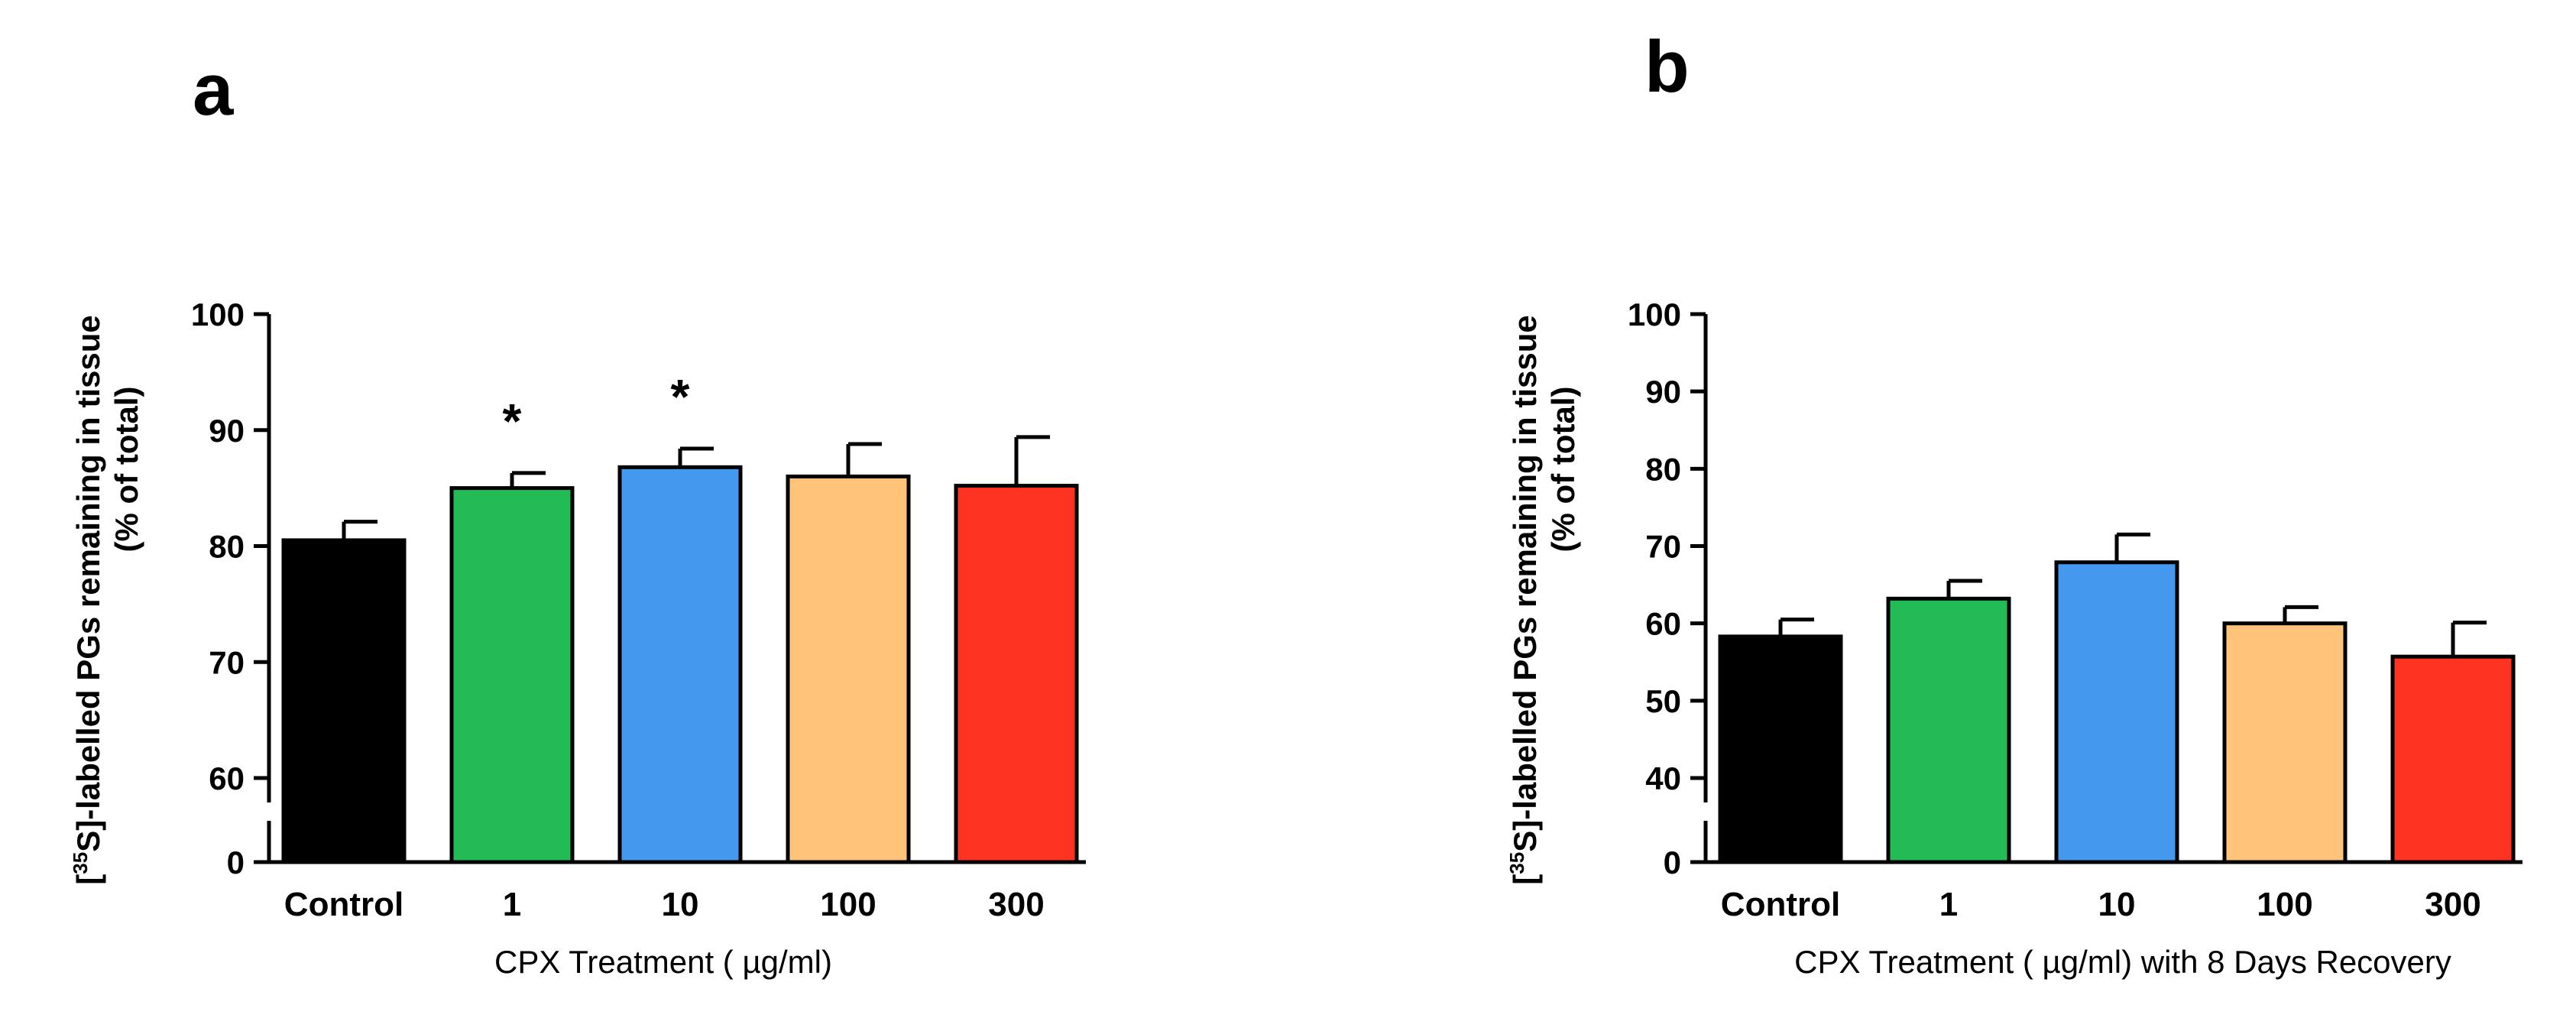 The width and height of the screenshot is (2576, 1018). What do you see at coordinates (1781, 749) in the screenshot?
I see `panel-b-bar-control` at bounding box center [1781, 749].